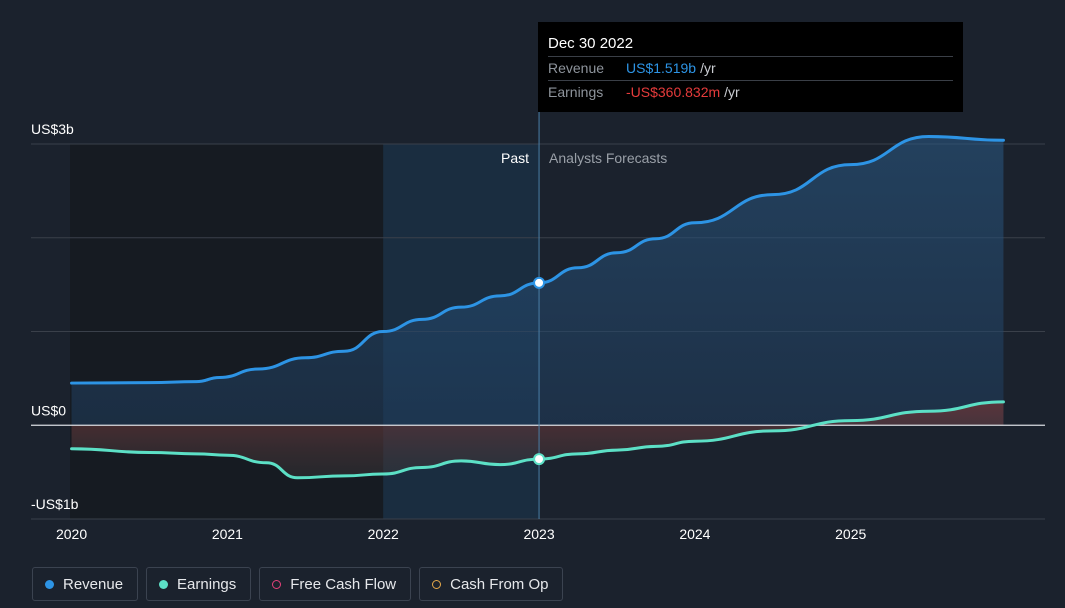  Describe the element at coordinates (52, 129) in the screenshot. I see `y-axis-label: US$3b` at that location.